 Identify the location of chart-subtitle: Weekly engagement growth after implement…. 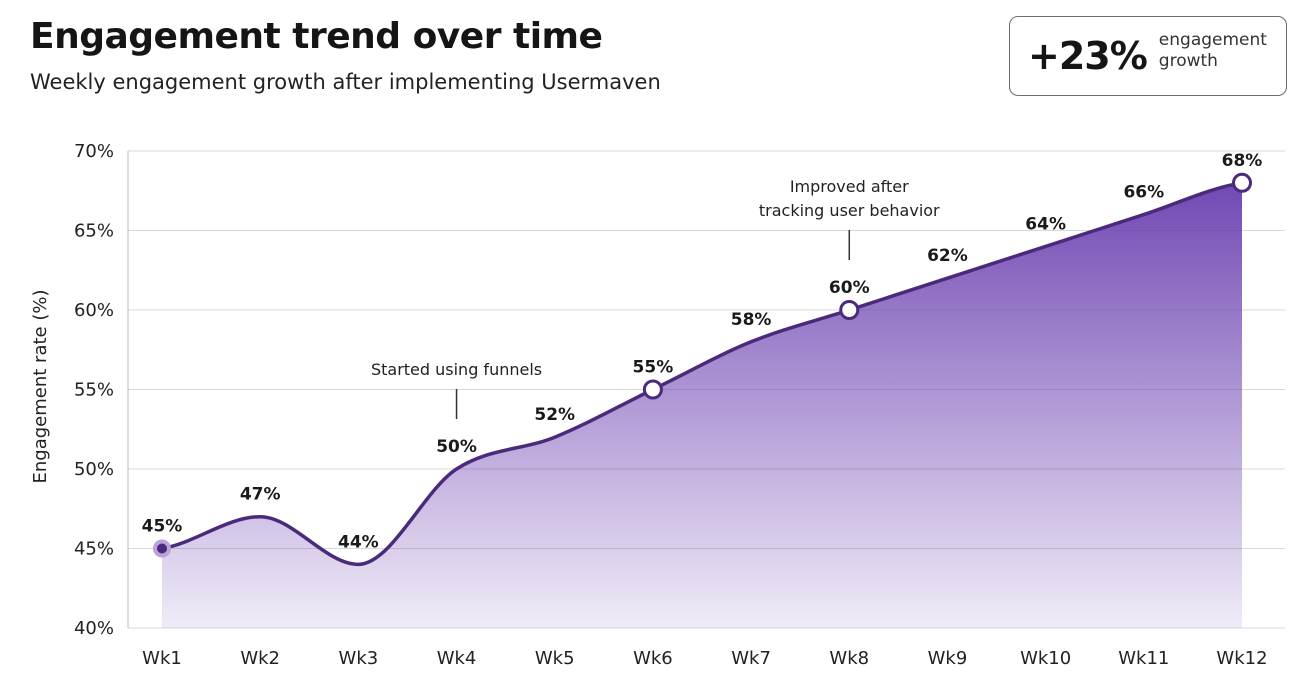
(345, 82).